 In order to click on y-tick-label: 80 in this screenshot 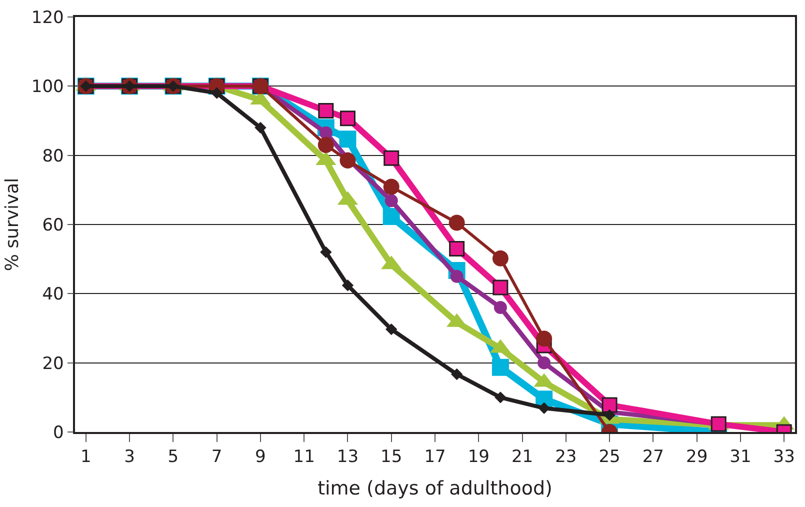, I will do `click(53, 156)`.